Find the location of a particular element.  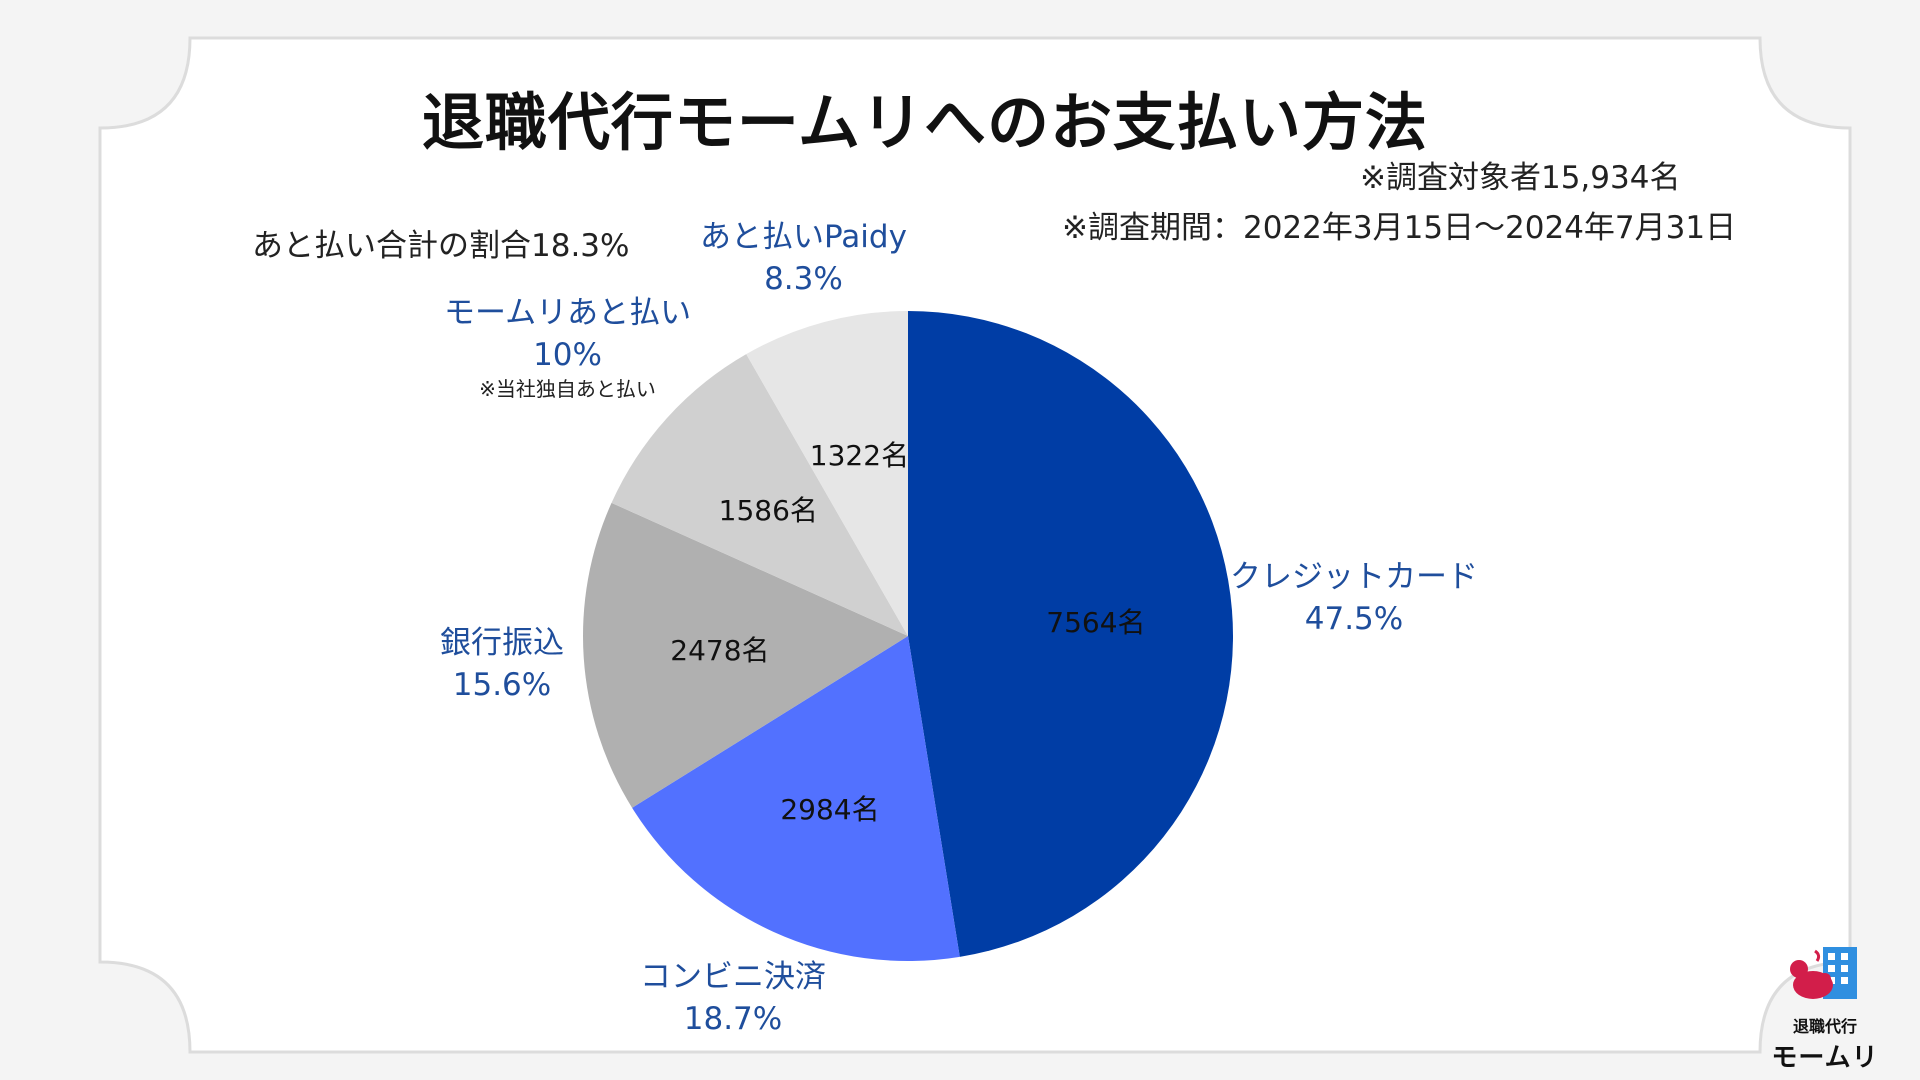

pie-slice-bank is located at coordinates (745, 655).